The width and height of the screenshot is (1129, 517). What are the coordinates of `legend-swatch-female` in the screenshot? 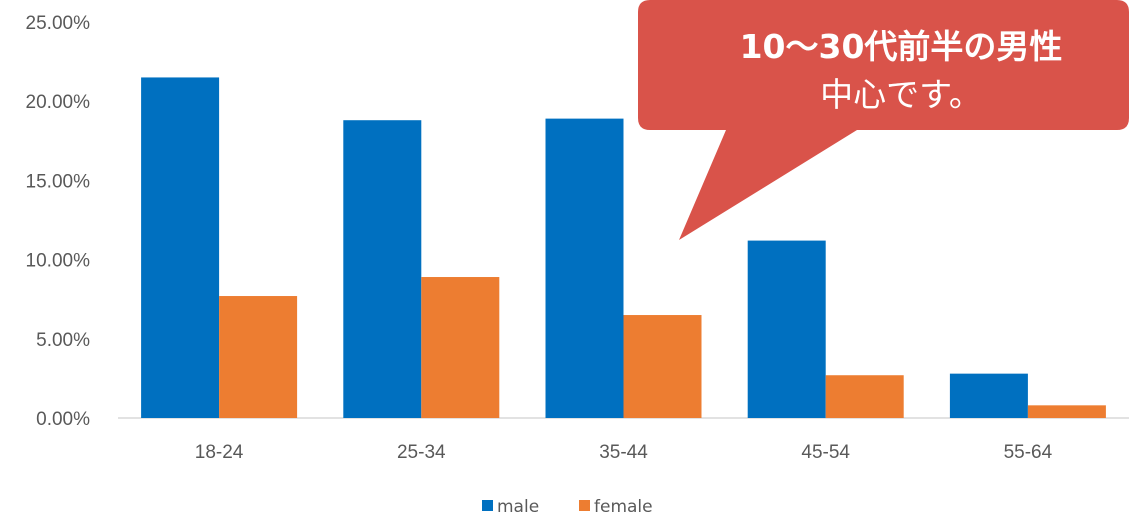 It's located at (584, 505).